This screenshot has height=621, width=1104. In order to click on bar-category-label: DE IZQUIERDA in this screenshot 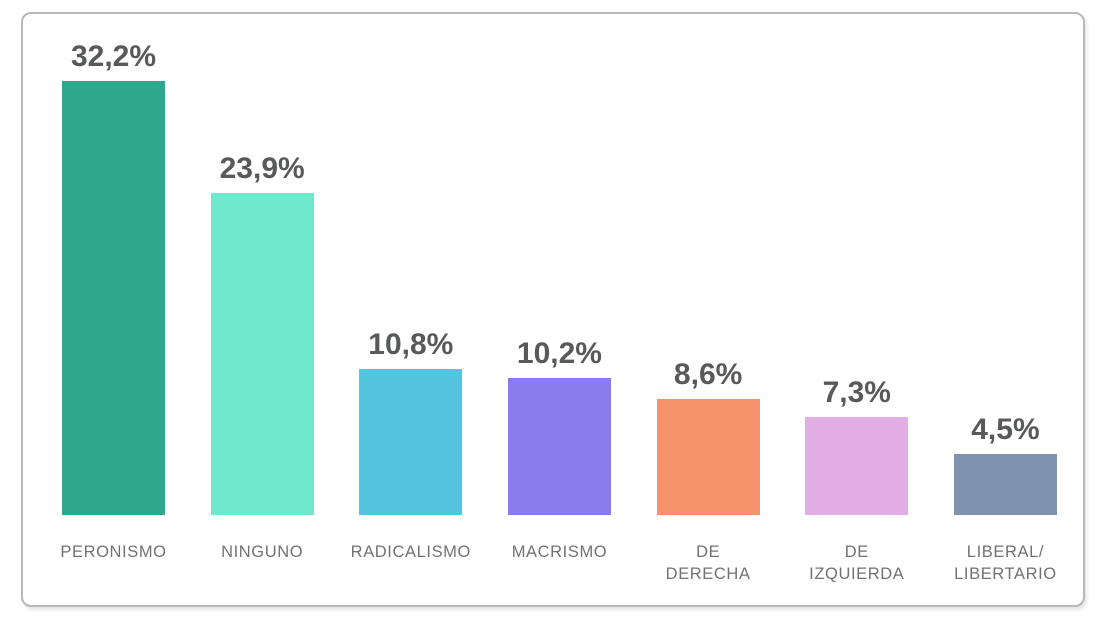, I will do `click(857, 563)`.